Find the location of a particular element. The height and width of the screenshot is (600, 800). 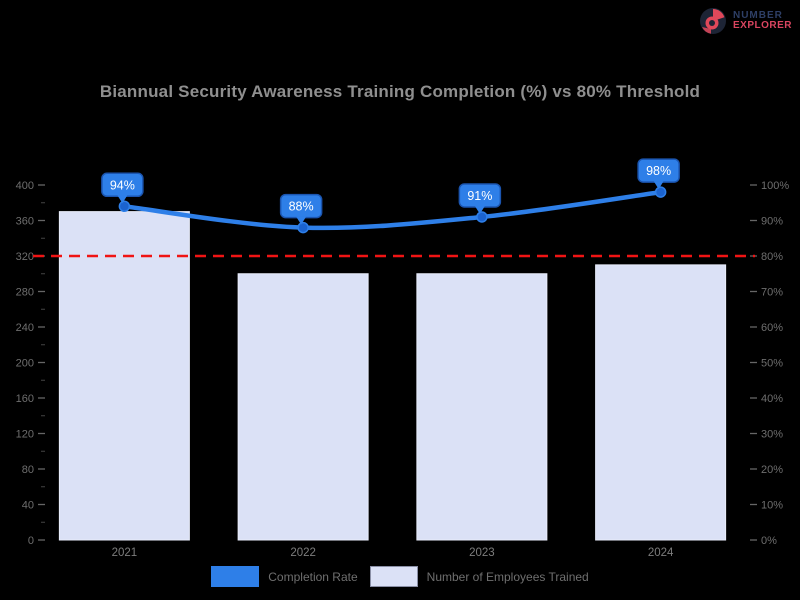

left-axis-tick-label: 320 is located at coordinates (25, 257).